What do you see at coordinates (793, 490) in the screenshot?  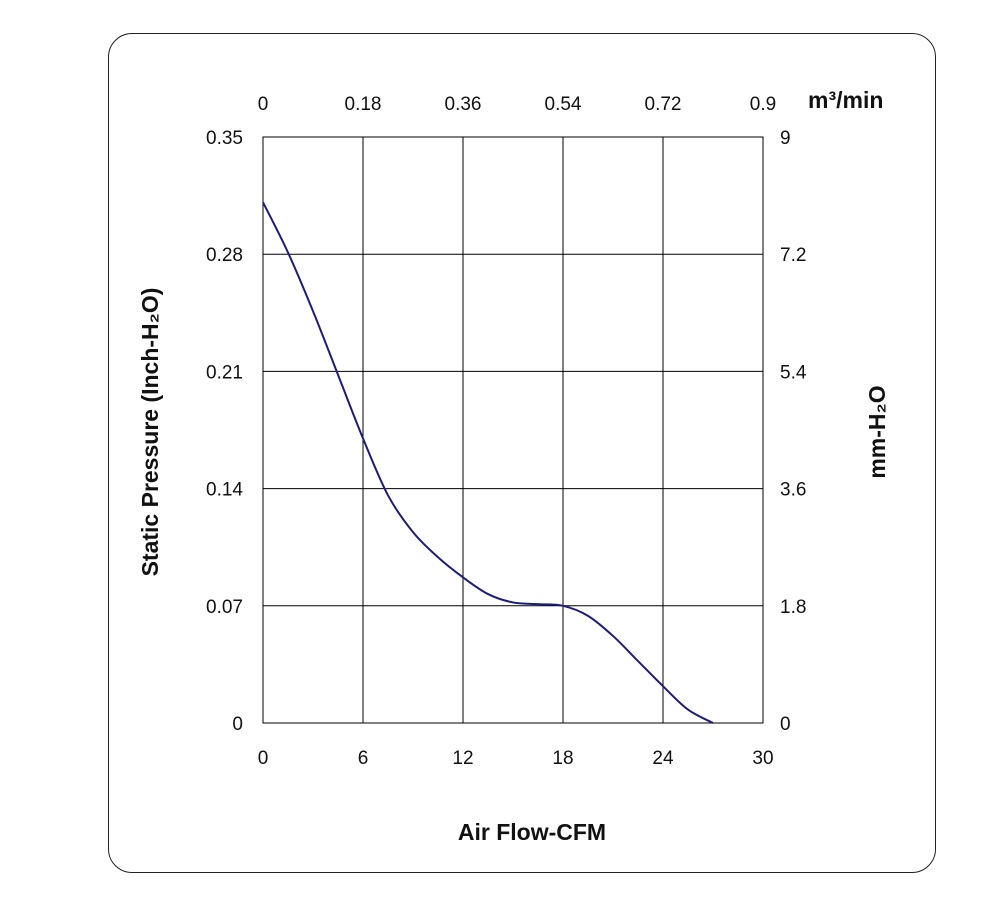 I see `y2-tick-label: 3.6` at bounding box center [793, 490].